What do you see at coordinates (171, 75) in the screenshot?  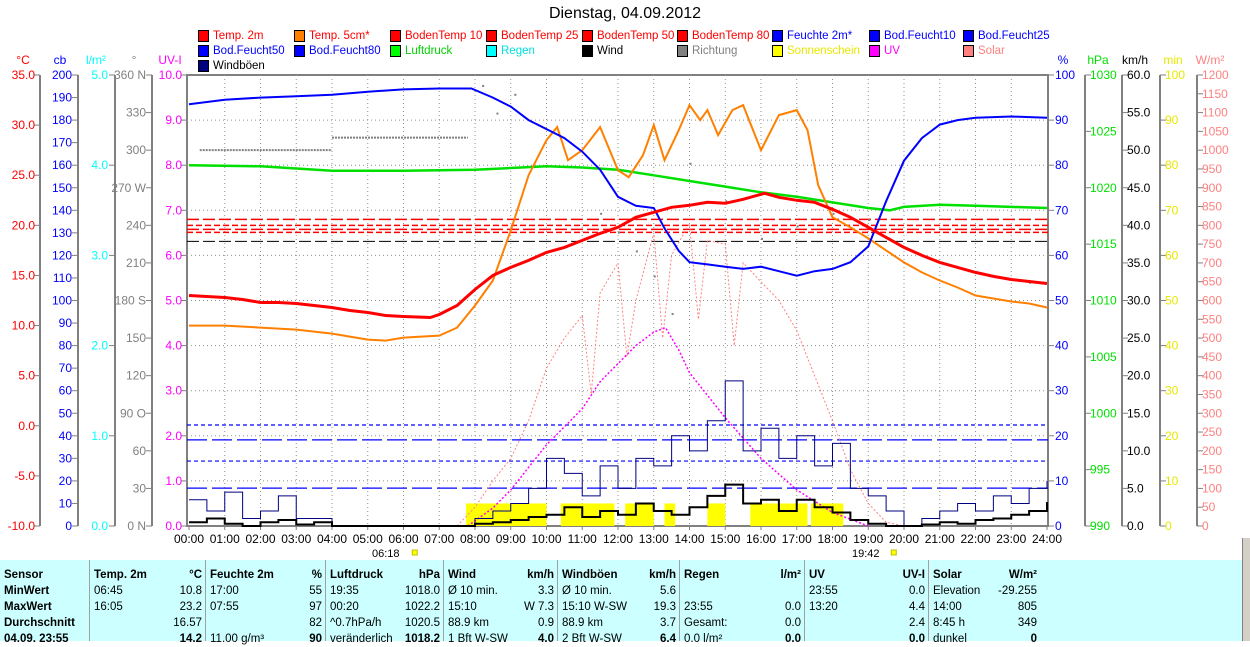 I see `axis-tick-label: 10.0` at bounding box center [171, 75].